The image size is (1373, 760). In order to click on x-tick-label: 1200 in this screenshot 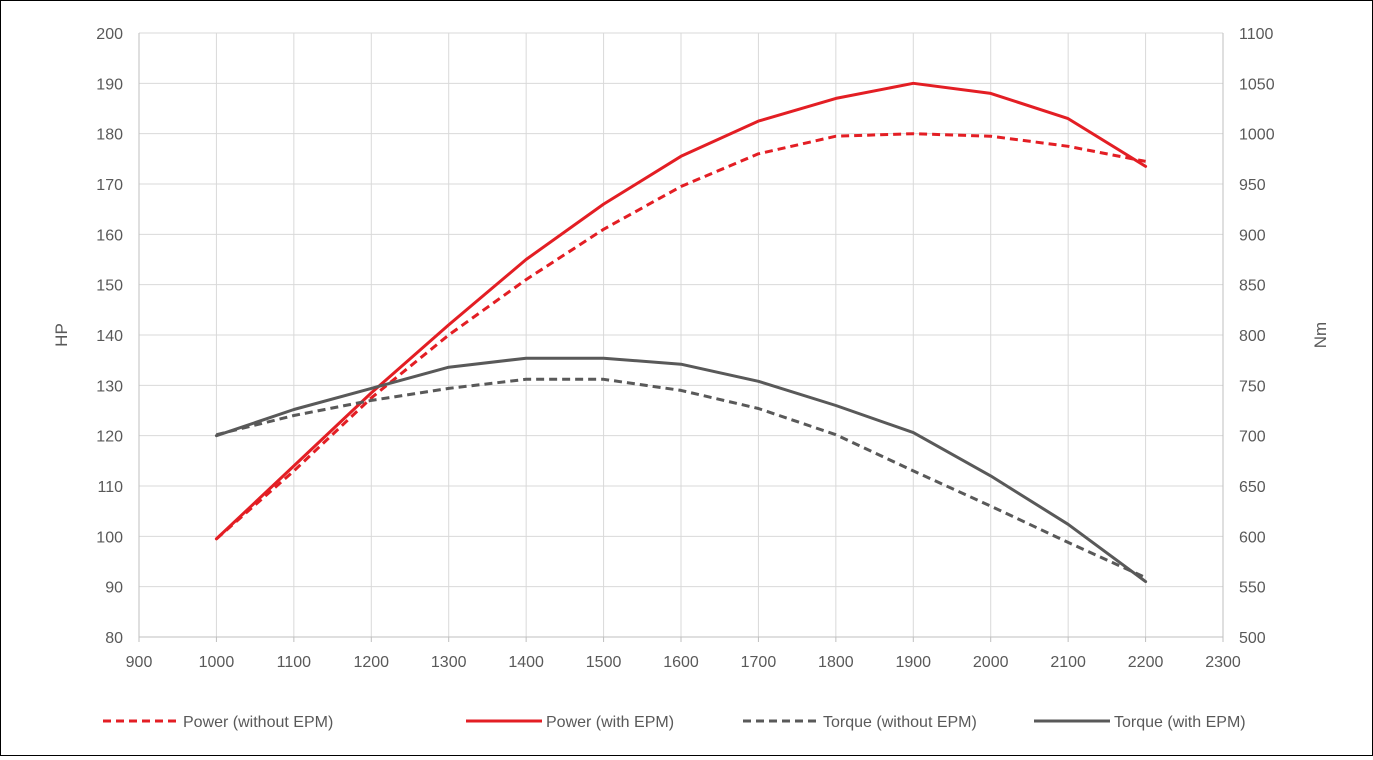, I will do `click(371, 662)`.